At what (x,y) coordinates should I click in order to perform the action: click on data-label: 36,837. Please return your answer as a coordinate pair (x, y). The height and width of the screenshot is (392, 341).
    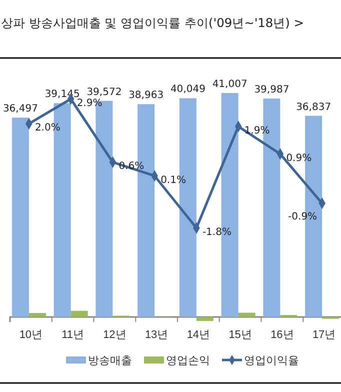
    Looking at the image, I should click on (314, 107).